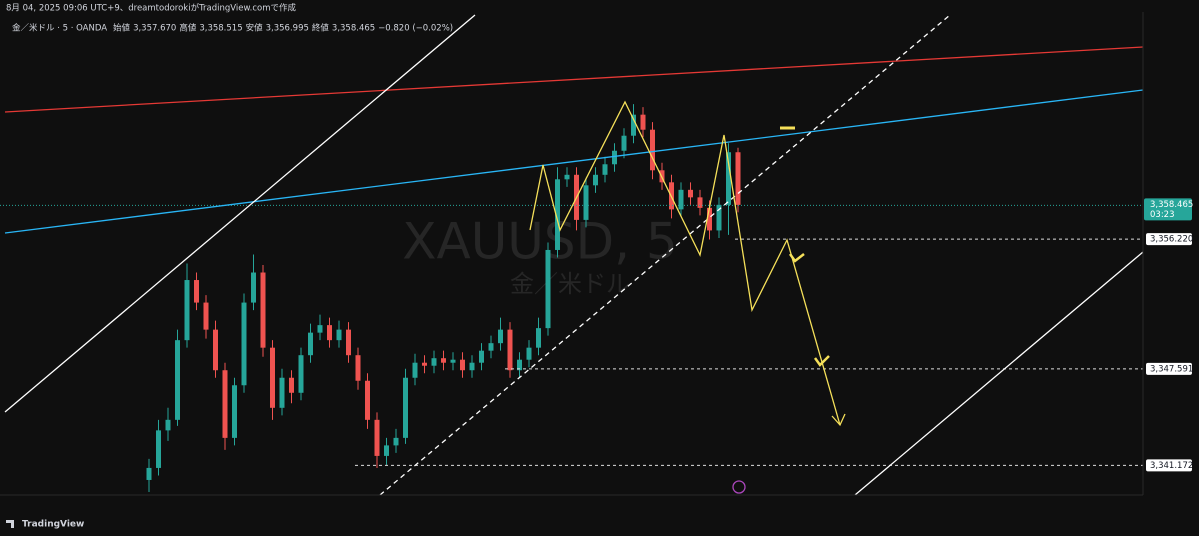 The height and width of the screenshot is (536, 1199). I want to click on change: −0.820 (−0.02%), so click(415, 29).